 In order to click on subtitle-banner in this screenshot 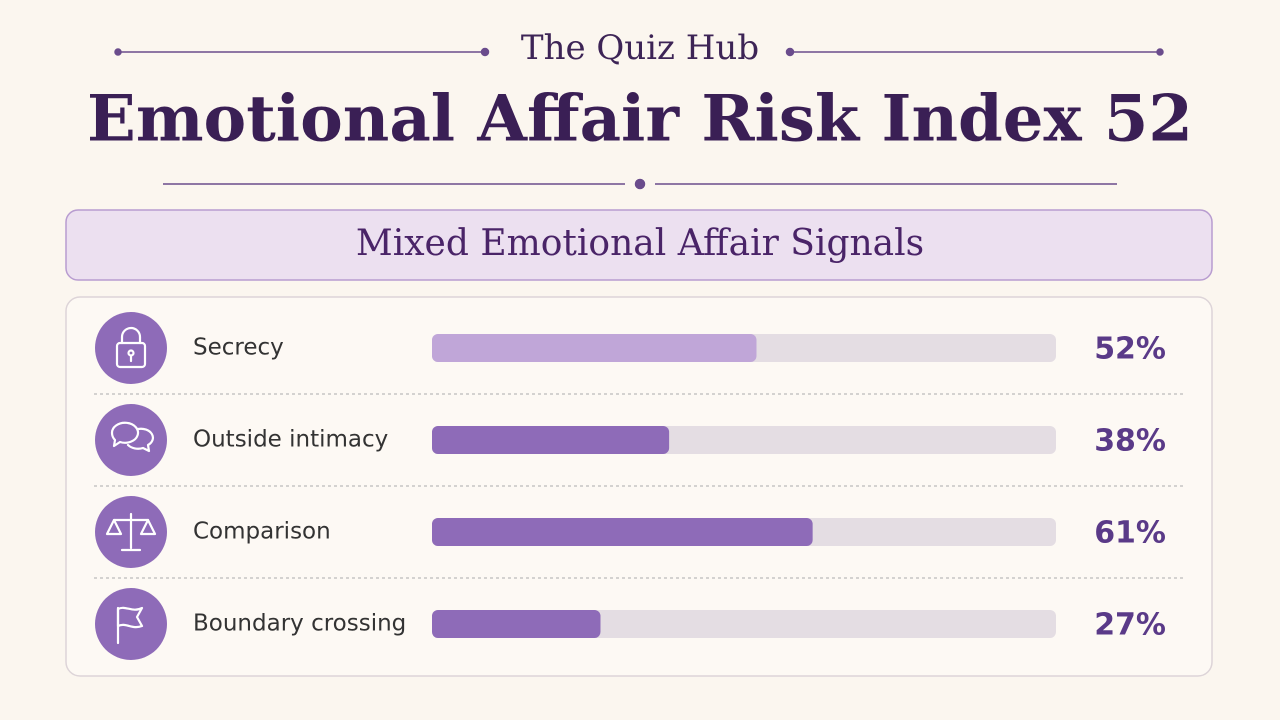, I will do `click(639, 245)`.